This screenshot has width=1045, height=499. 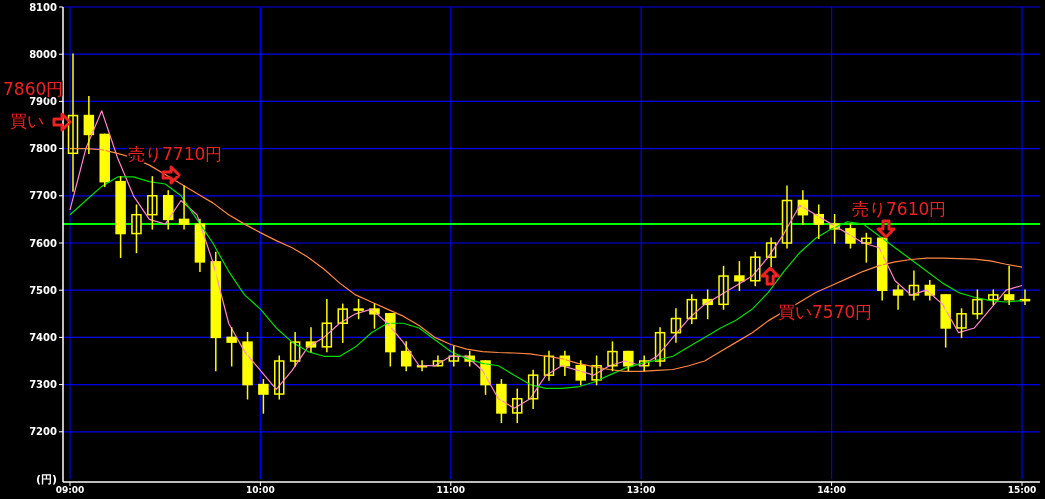 I want to click on text: 買い, so click(x=27, y=121).